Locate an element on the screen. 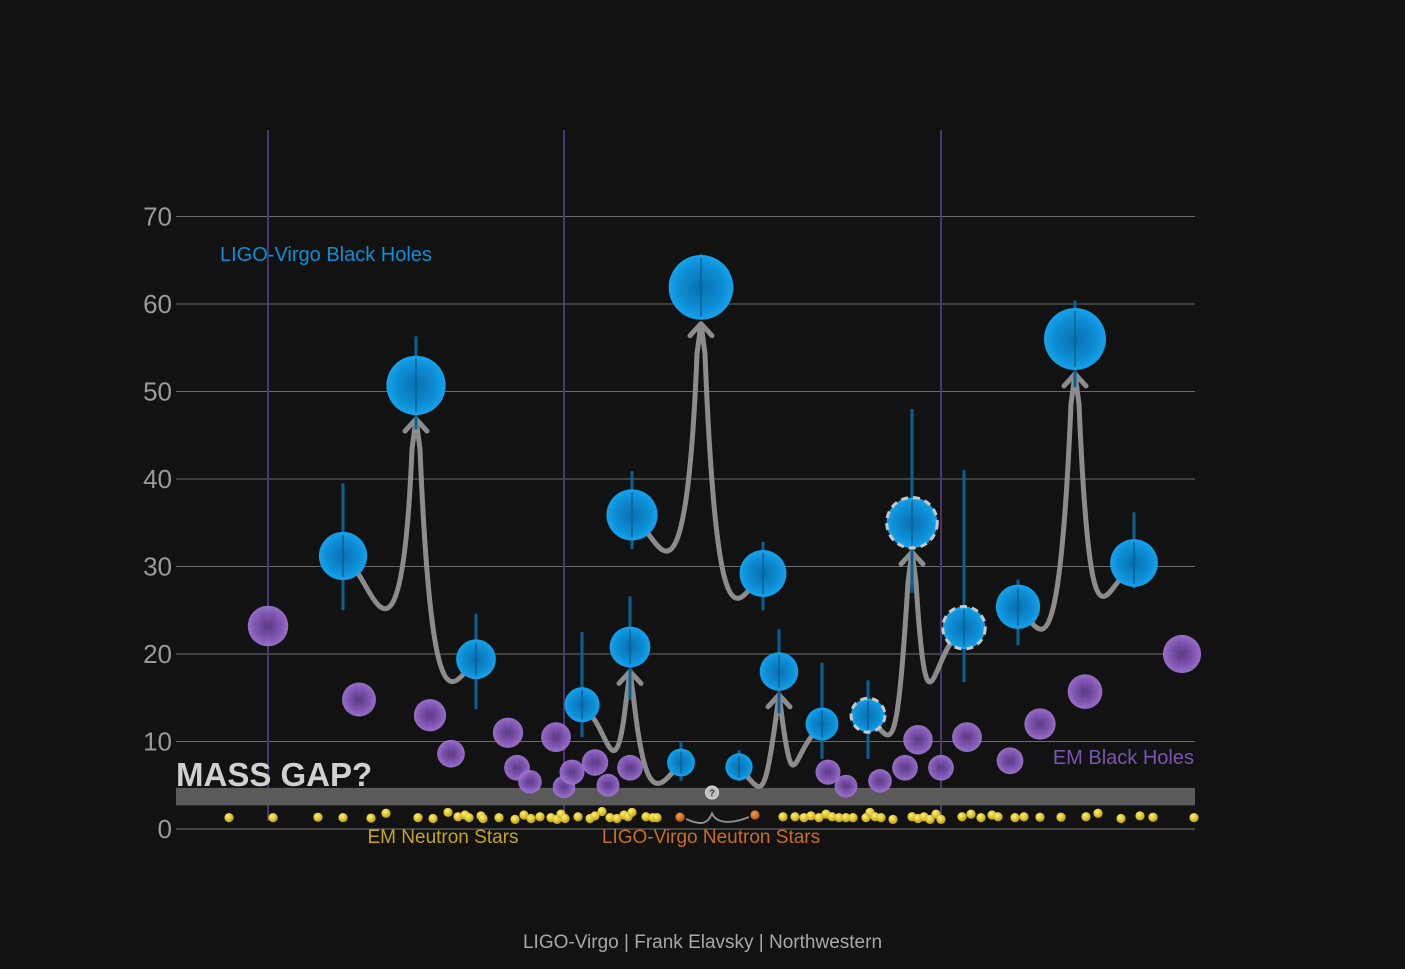 The height and width of the screenshot is (969, 1405). mass-gap-band is located at coordinates (685, 796).